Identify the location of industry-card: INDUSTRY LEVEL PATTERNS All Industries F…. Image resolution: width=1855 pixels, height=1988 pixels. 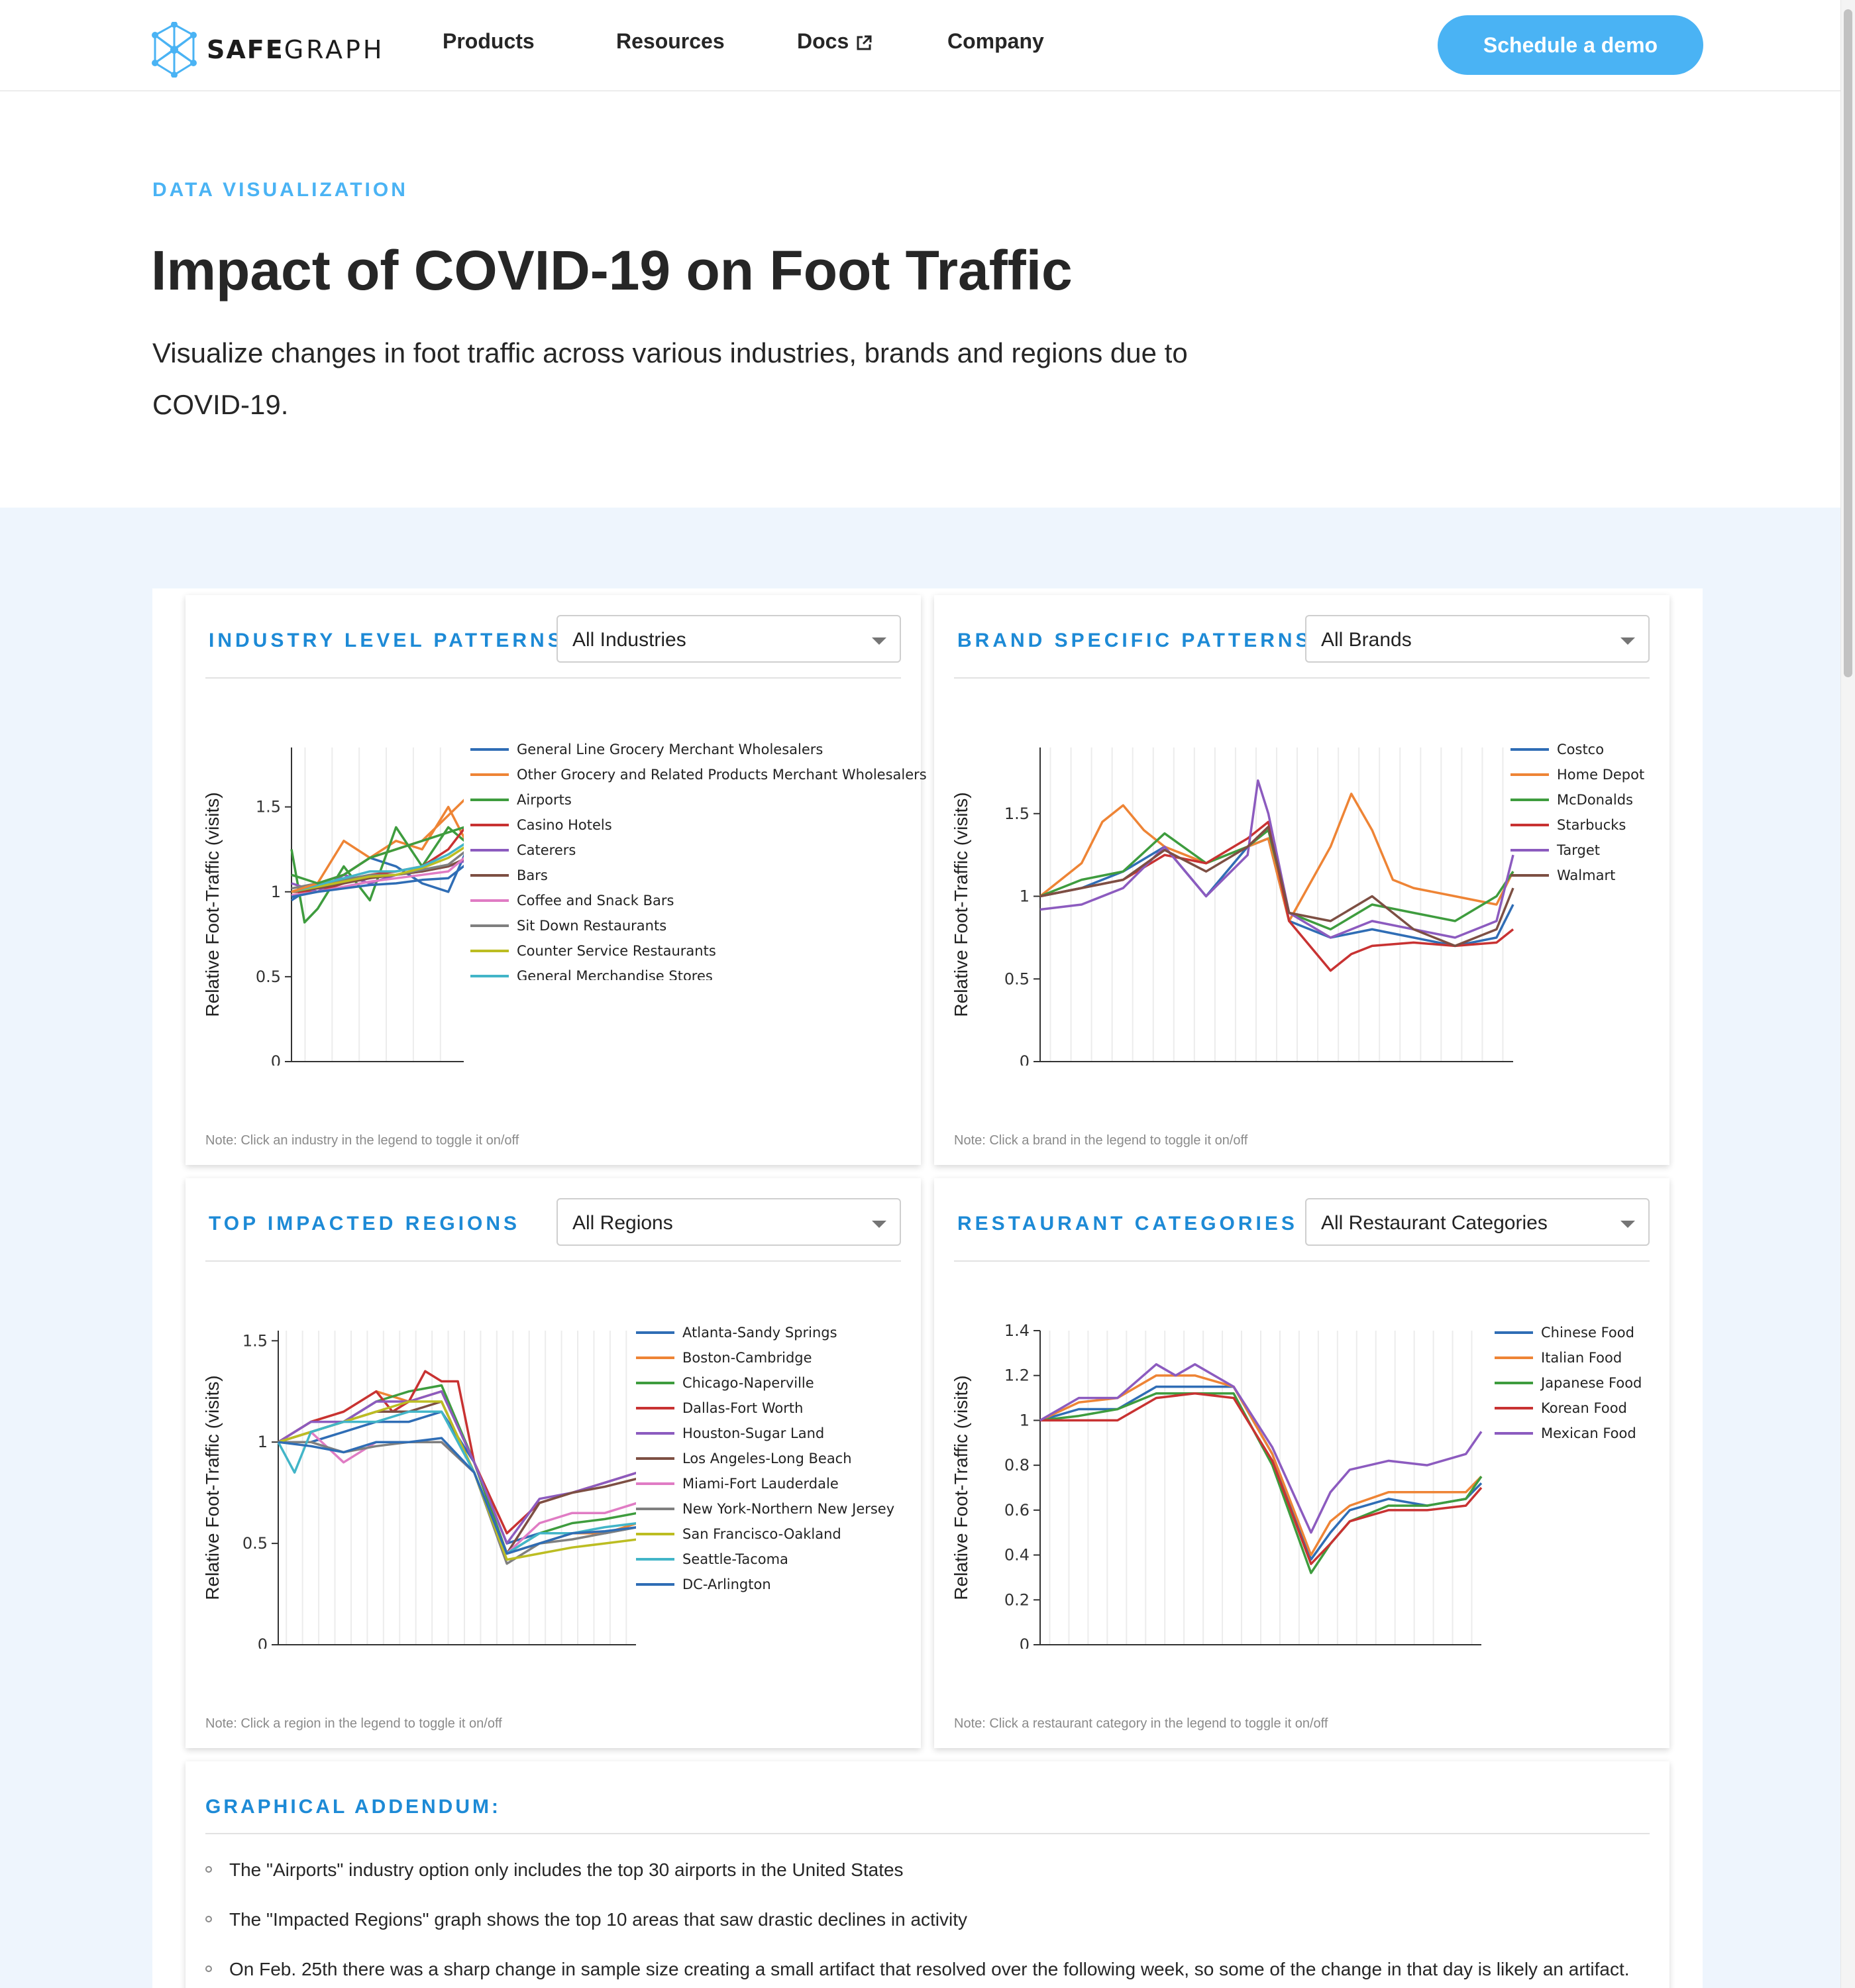
(556, 880).